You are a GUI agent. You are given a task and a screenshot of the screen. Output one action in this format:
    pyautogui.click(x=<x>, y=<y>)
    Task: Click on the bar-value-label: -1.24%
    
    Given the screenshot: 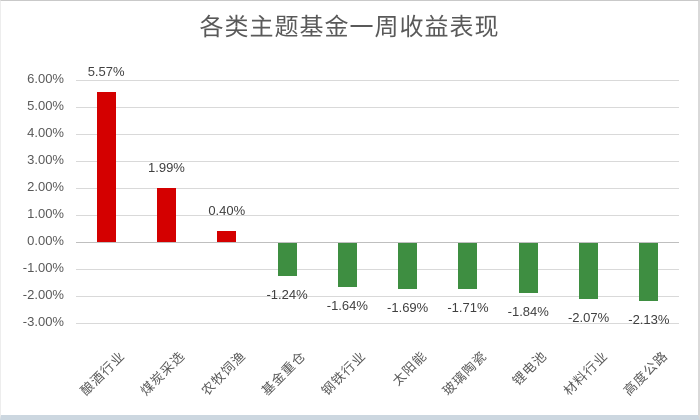 What is the action you would take?
    pyautogui.click(x=287, y=295)
    